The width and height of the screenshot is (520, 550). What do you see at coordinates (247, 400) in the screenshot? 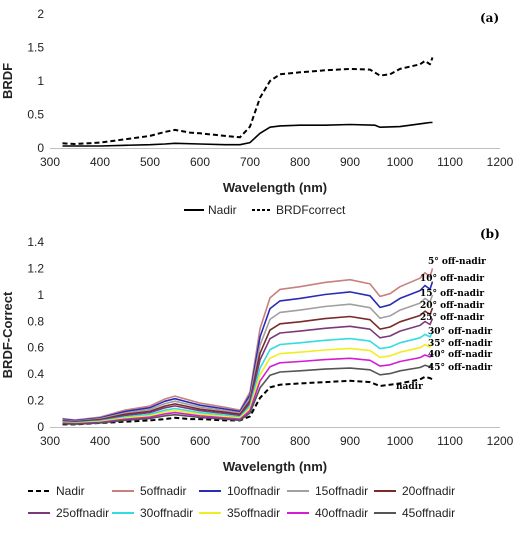
I see `panel-b-series-nadir` at bounding box center [247, 400].